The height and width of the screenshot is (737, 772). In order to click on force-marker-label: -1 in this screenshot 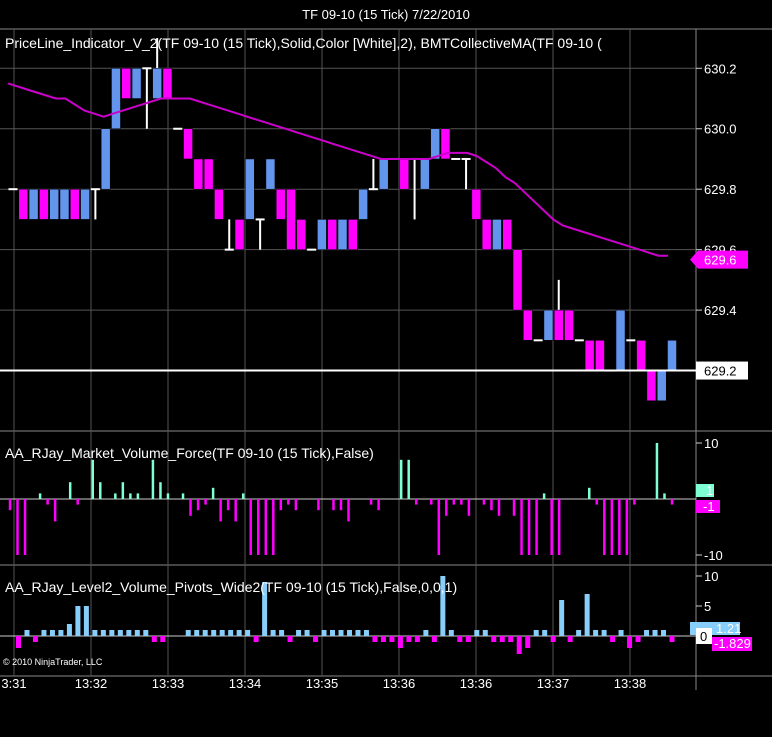, I will do `click(709, 506)`.